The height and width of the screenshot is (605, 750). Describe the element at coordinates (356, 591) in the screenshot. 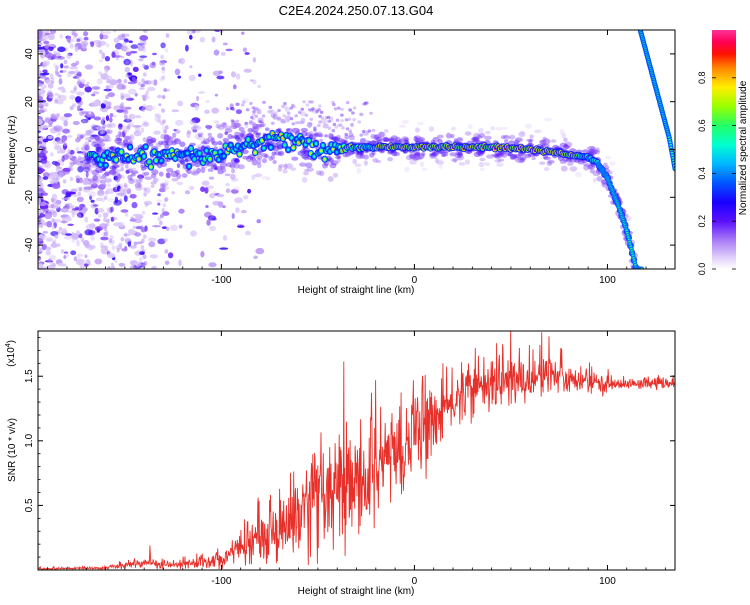

I see `snr-x-label: Height of straight line (km)` at that location.